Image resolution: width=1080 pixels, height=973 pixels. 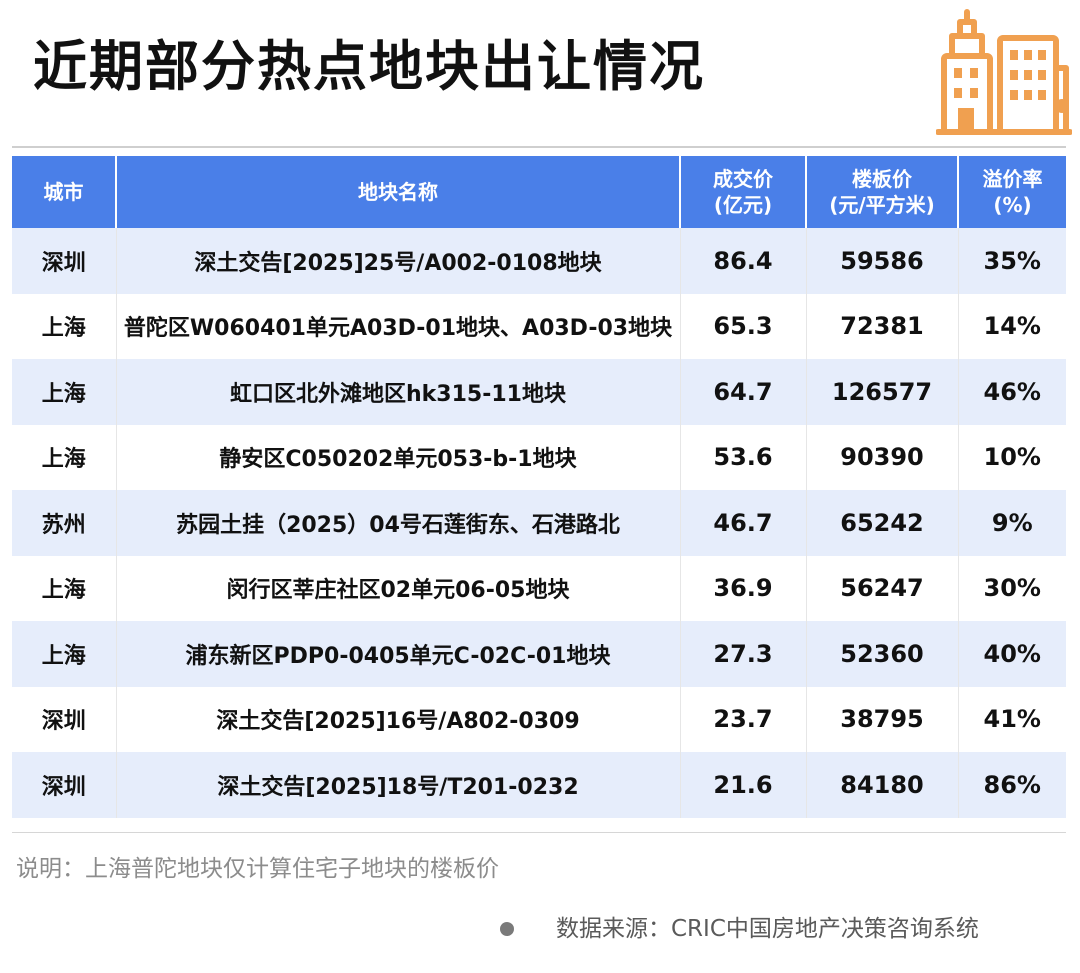 What do you see at coordinates (1012, 192) in the screenshot?
I see `col-header-premium-rate: 溢价率 (%)` at bounding box center [1012, 192].